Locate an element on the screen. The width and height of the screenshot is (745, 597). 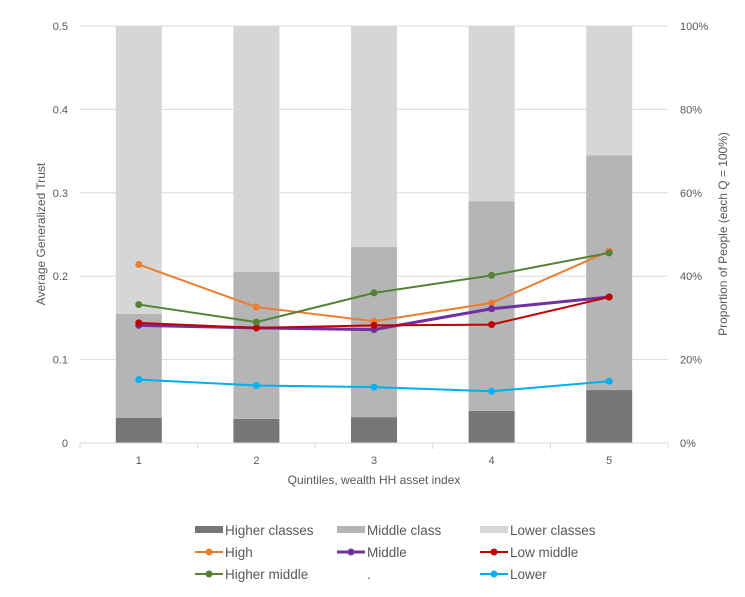
y2-tick-label: 20% is located at coordinates (691, 361).